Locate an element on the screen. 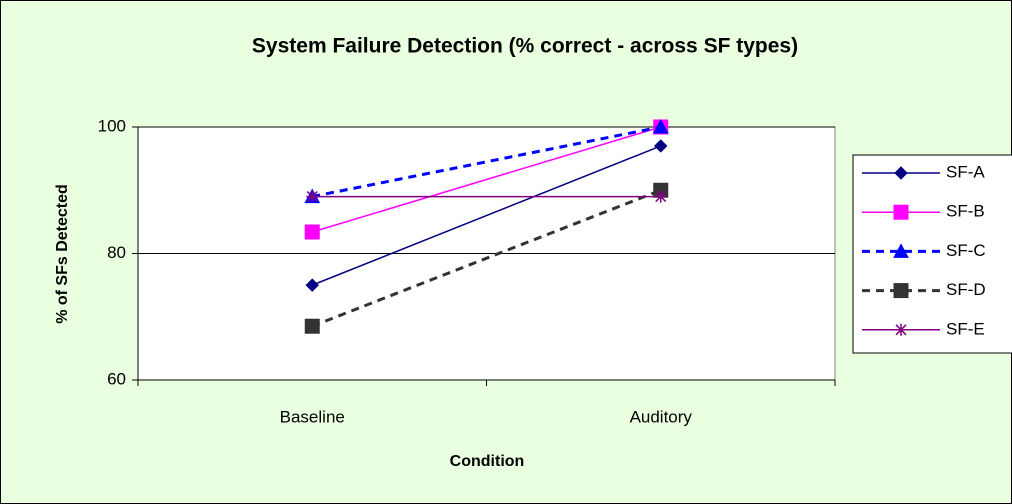 The height and width of the screenshot is (504, 1012). legend-label: SF-B is located at coordinates (965, 211).